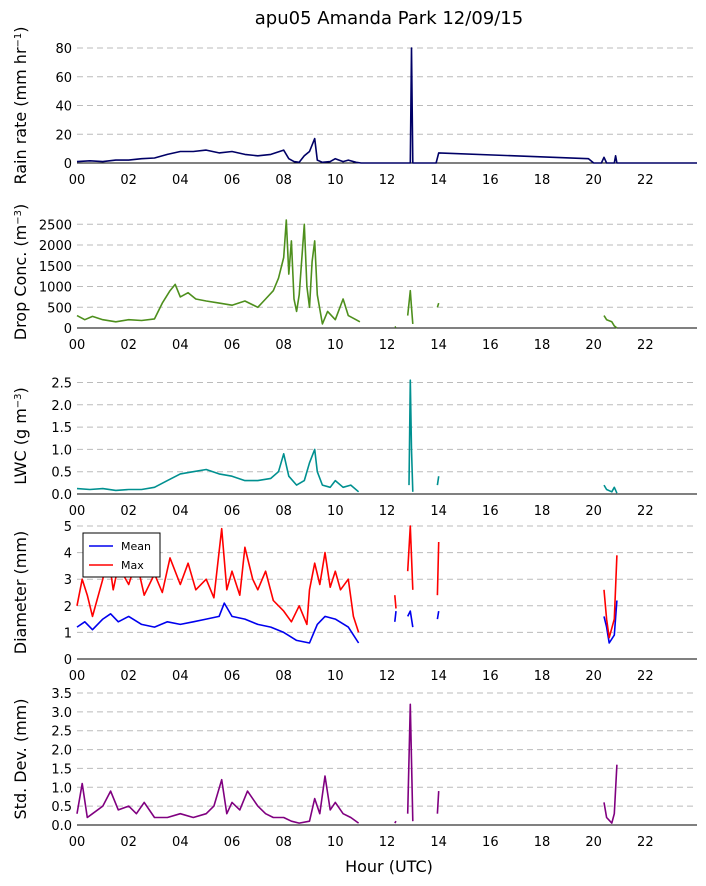 The image size is (706, 886). What do you see at coordinates (55, 225) in the screenshot?
I see `y-tick-label: 2500` at bounding box center [55, 225].